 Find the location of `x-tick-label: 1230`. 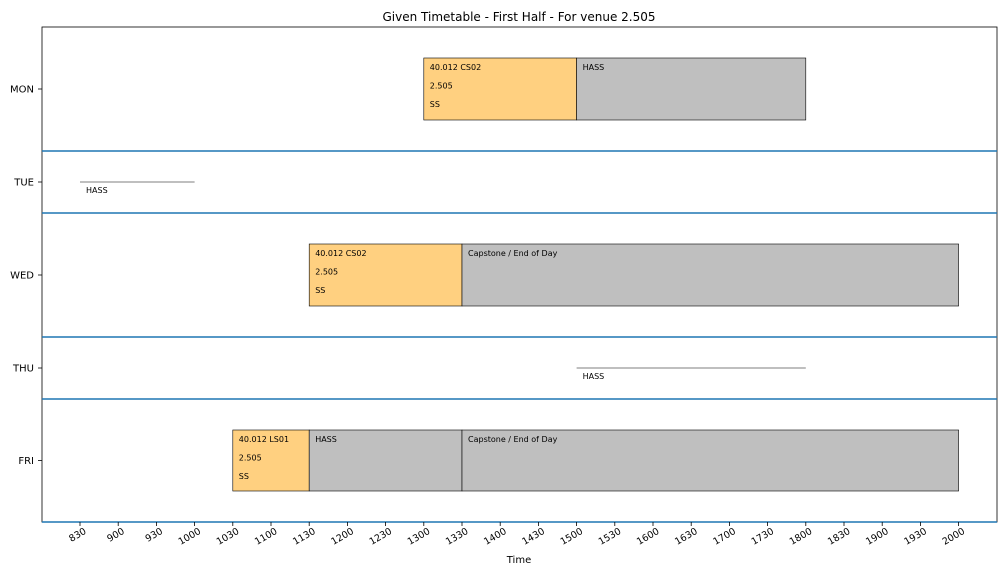

x-tick-label: 1230 is located at coordinates (381, 537).